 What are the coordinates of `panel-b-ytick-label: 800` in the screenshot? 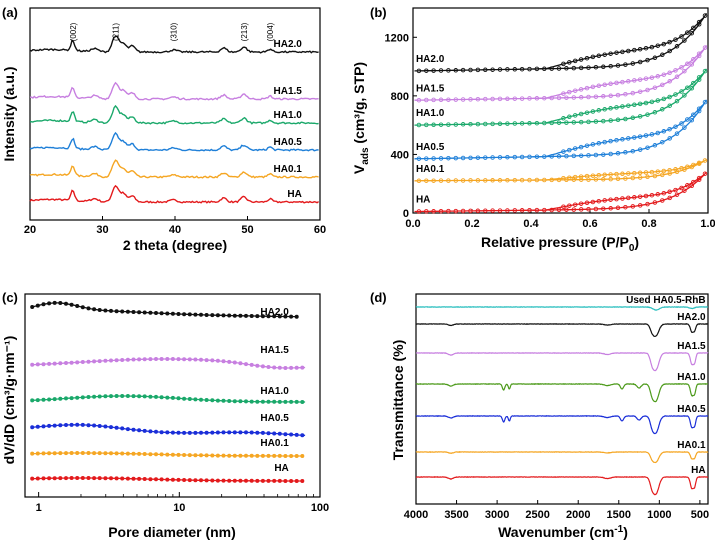 It's located at (400, 97).